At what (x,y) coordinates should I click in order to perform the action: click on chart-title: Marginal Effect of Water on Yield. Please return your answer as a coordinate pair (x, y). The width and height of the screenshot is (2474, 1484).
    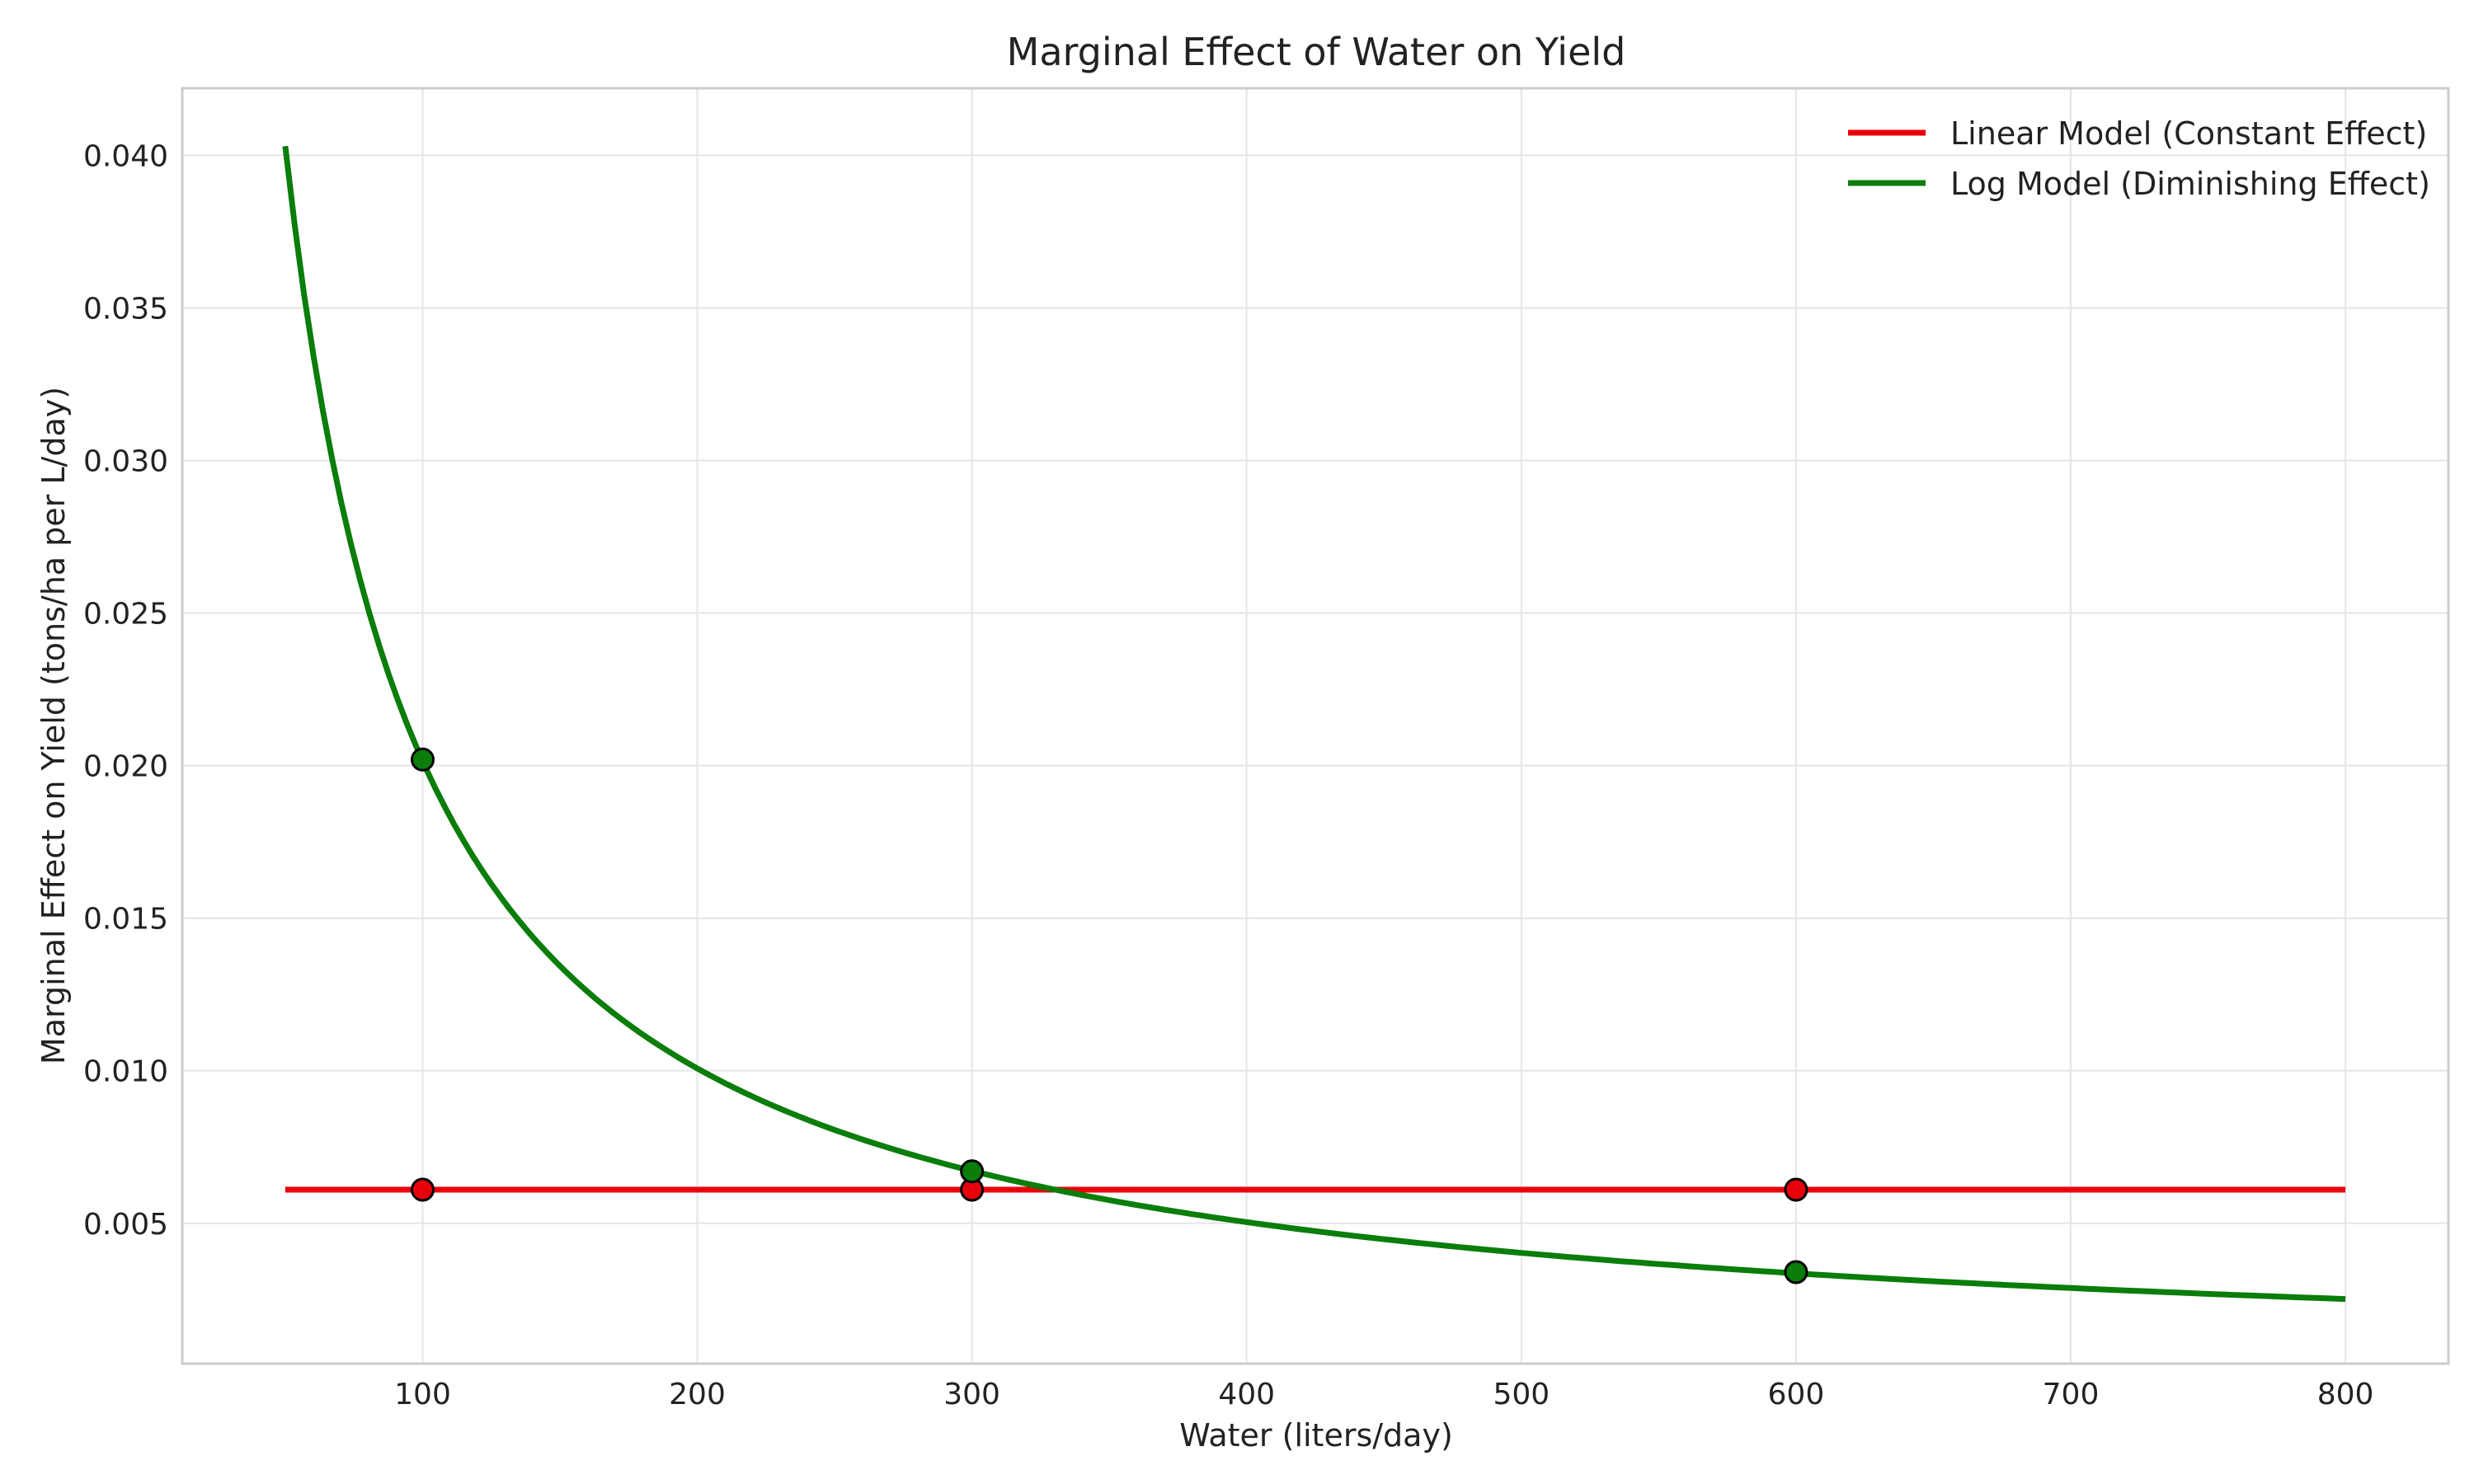
    Looking at the image, I should click on (1316, 52).